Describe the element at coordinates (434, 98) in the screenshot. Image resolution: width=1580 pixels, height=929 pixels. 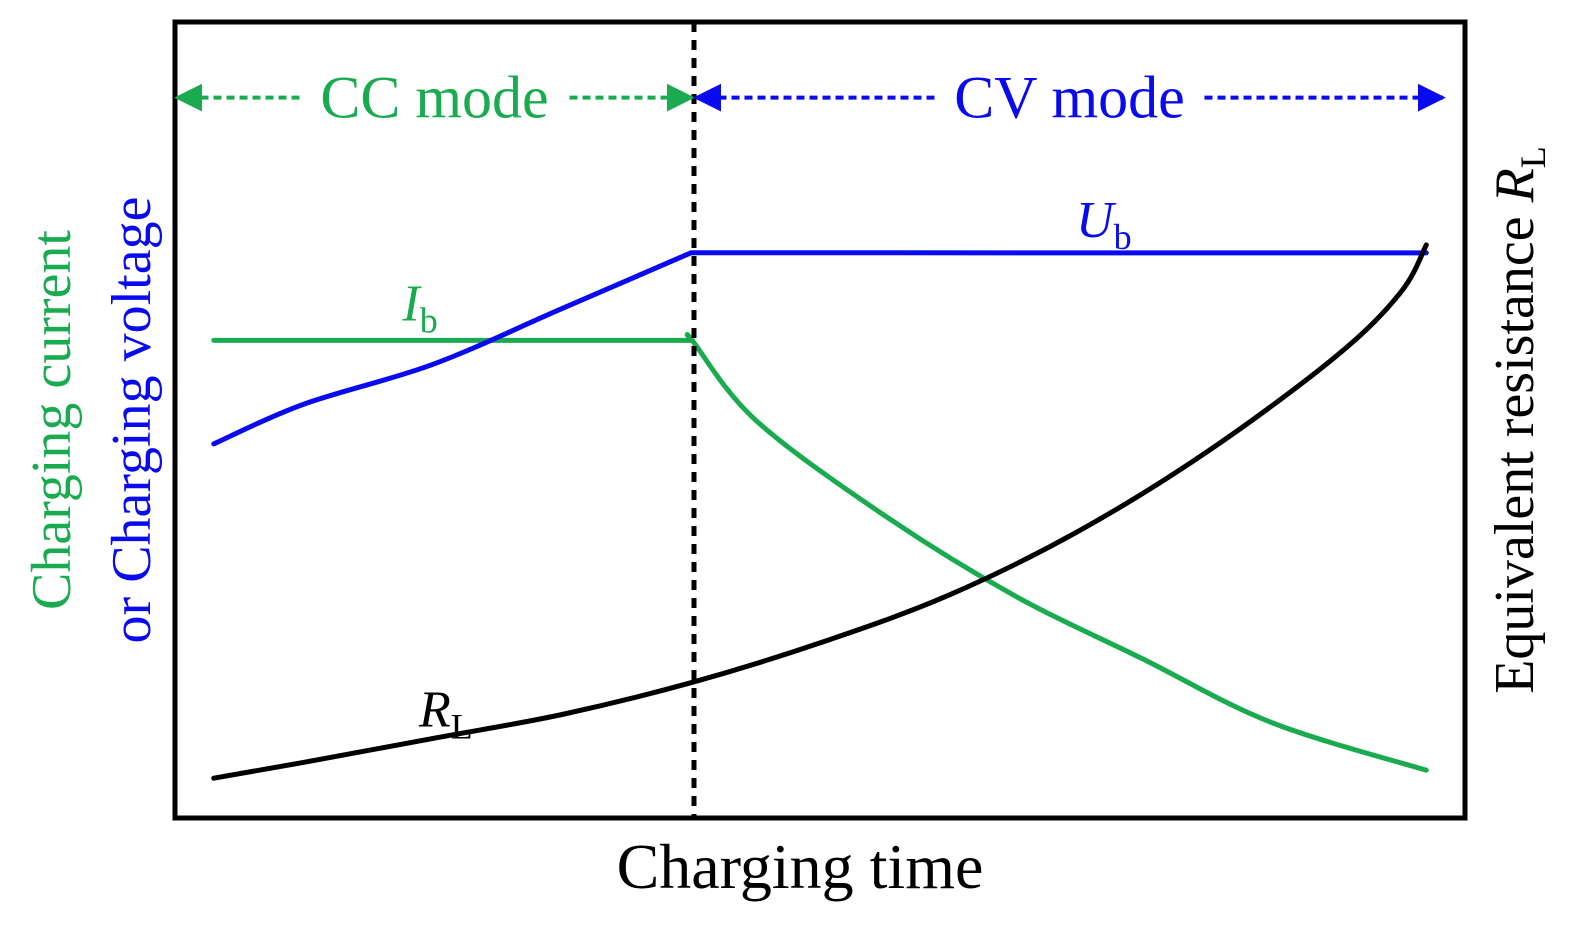
I see `region-label-0: CC mode` at that location.